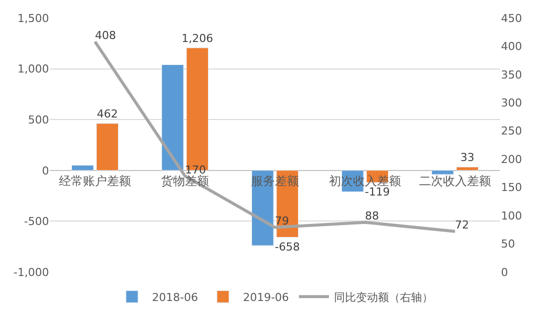 This screenshot has height=323, width=550. Describe the element at coordinates (175, 297) in the screenshot. I see `legend-label: 2018-06` at that location.